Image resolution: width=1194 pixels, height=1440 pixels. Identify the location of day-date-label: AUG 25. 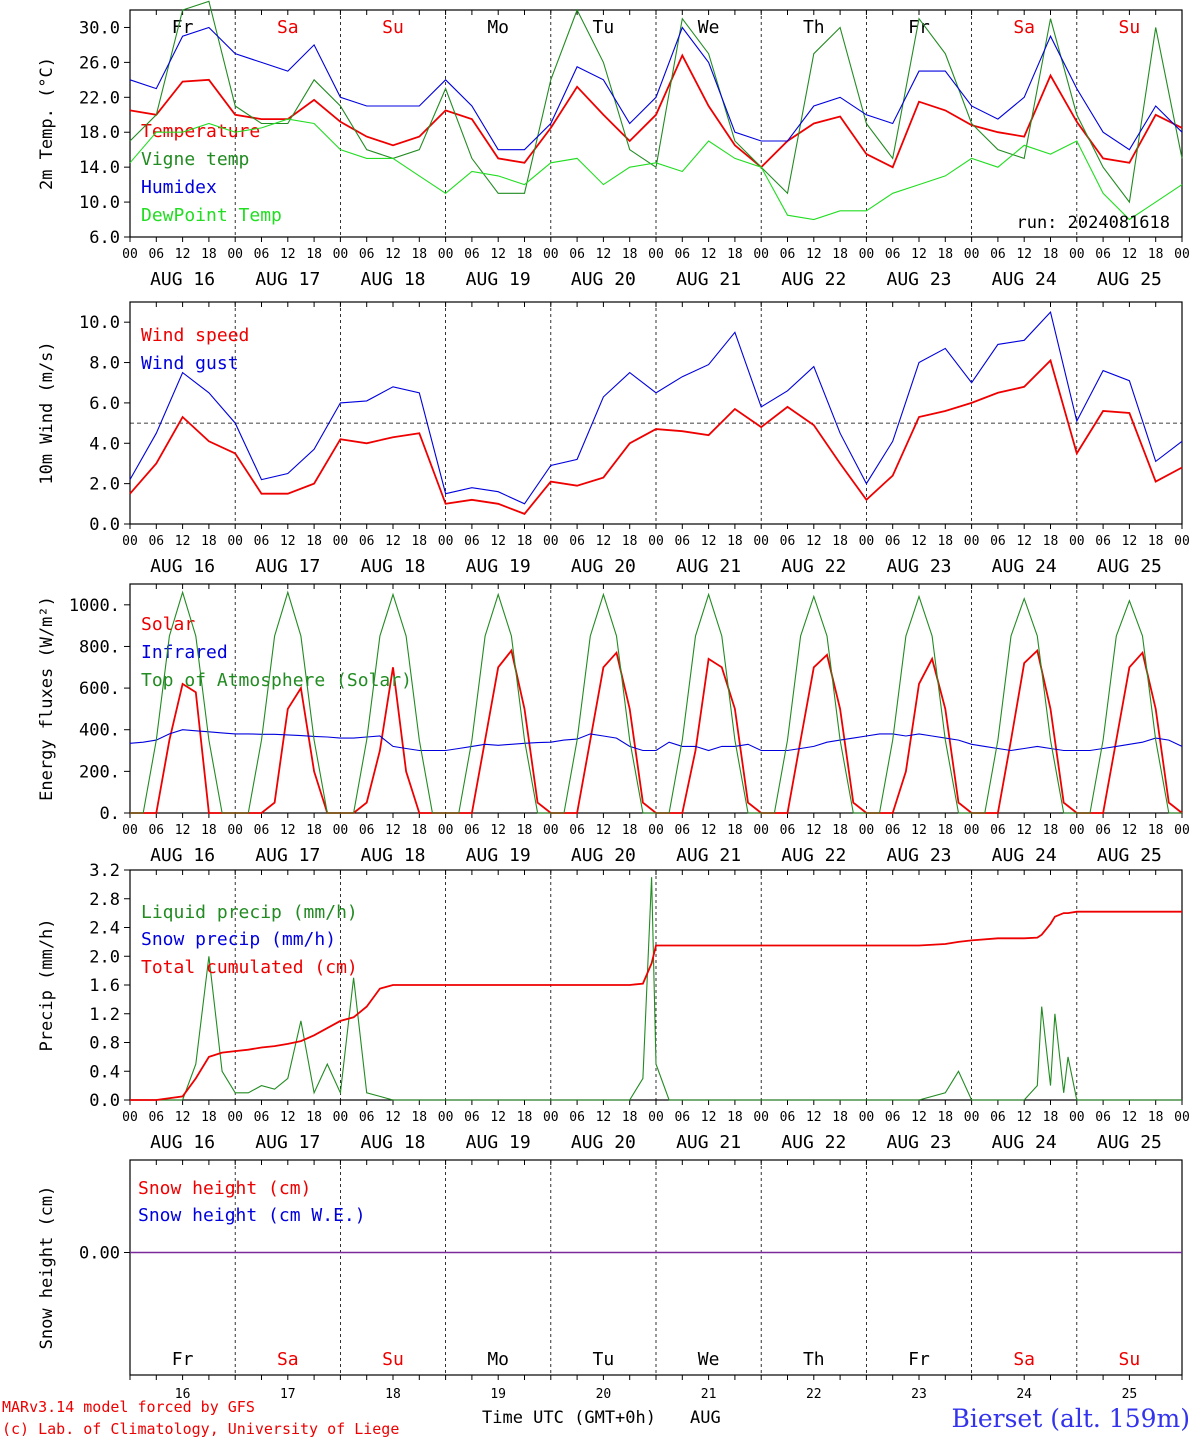
(1129, 855).